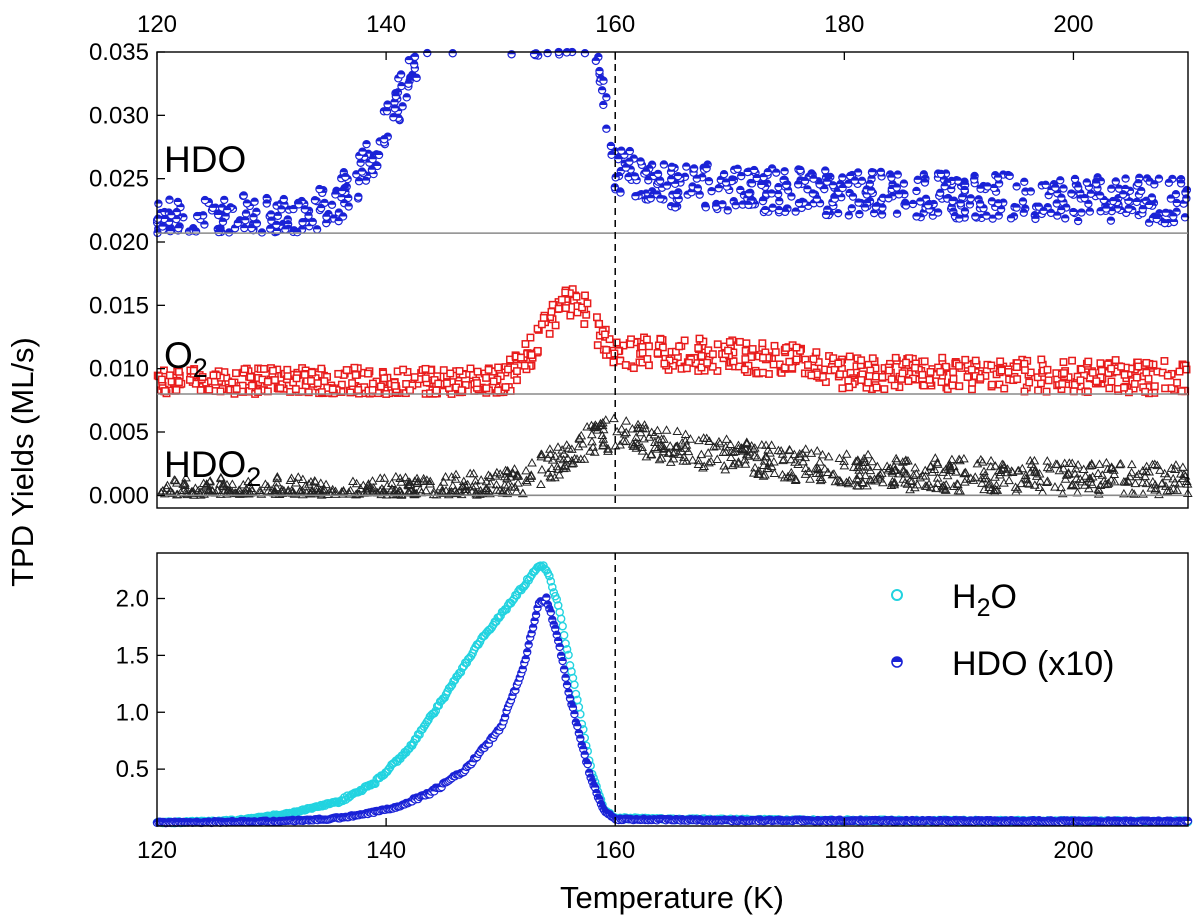 The image size is (1200, 924). I want to click on y-tick-label-lower: 1.0, so click(132, 712).